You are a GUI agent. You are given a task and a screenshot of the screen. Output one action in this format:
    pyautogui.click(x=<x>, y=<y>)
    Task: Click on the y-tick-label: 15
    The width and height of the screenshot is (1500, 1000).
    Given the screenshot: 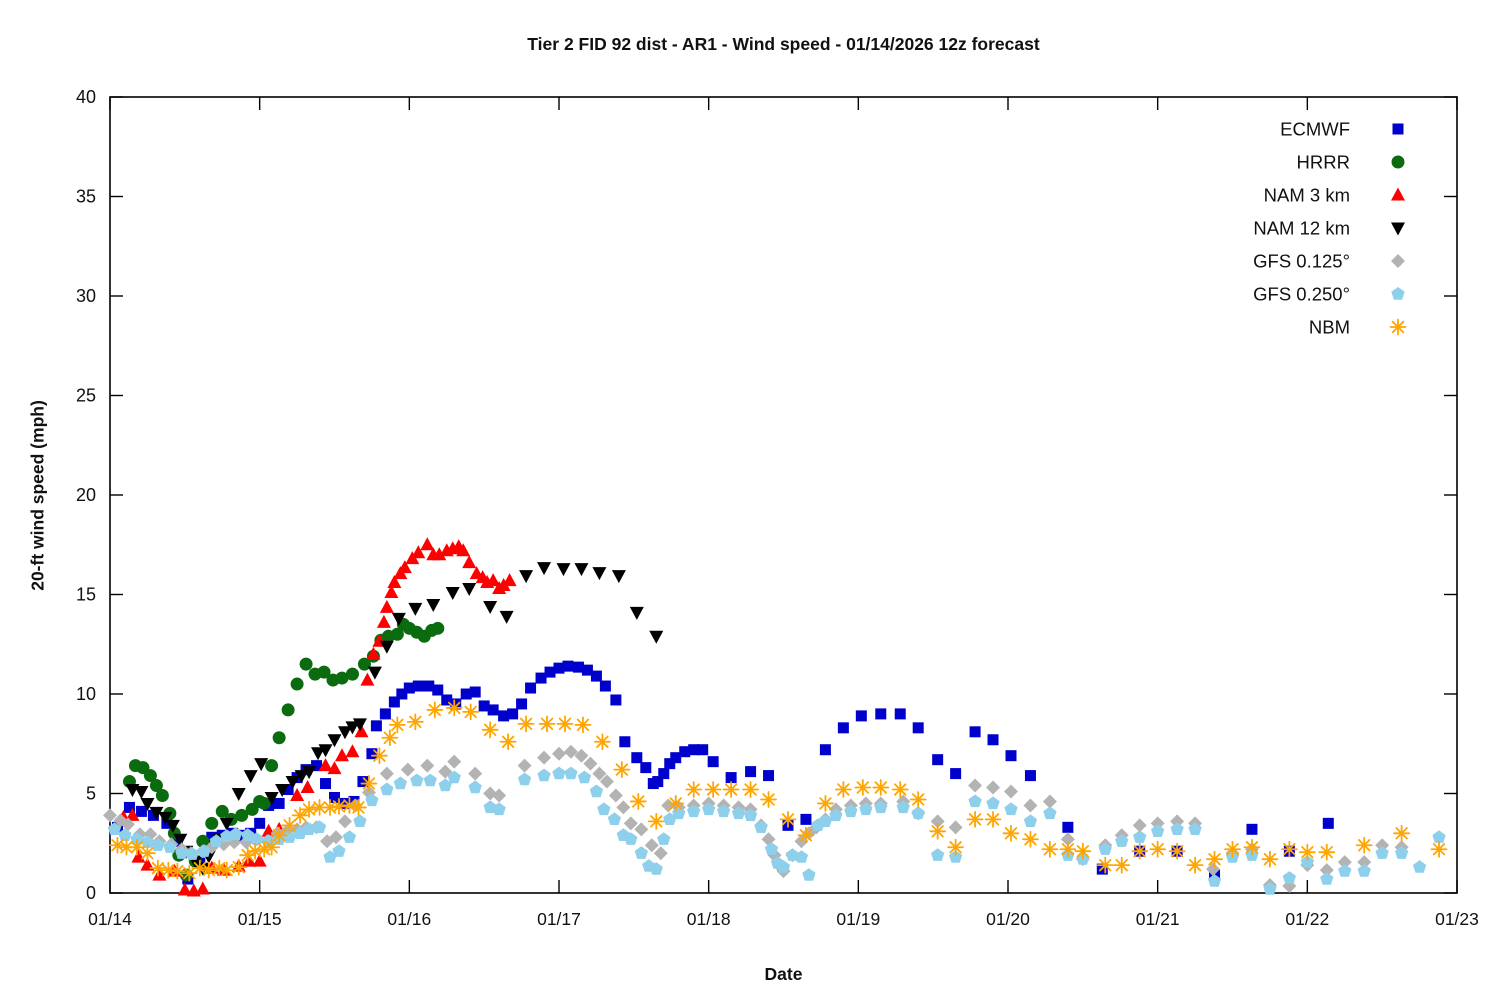 What is the action you would take?
    pyautogui.click(x=86, y=595)
    